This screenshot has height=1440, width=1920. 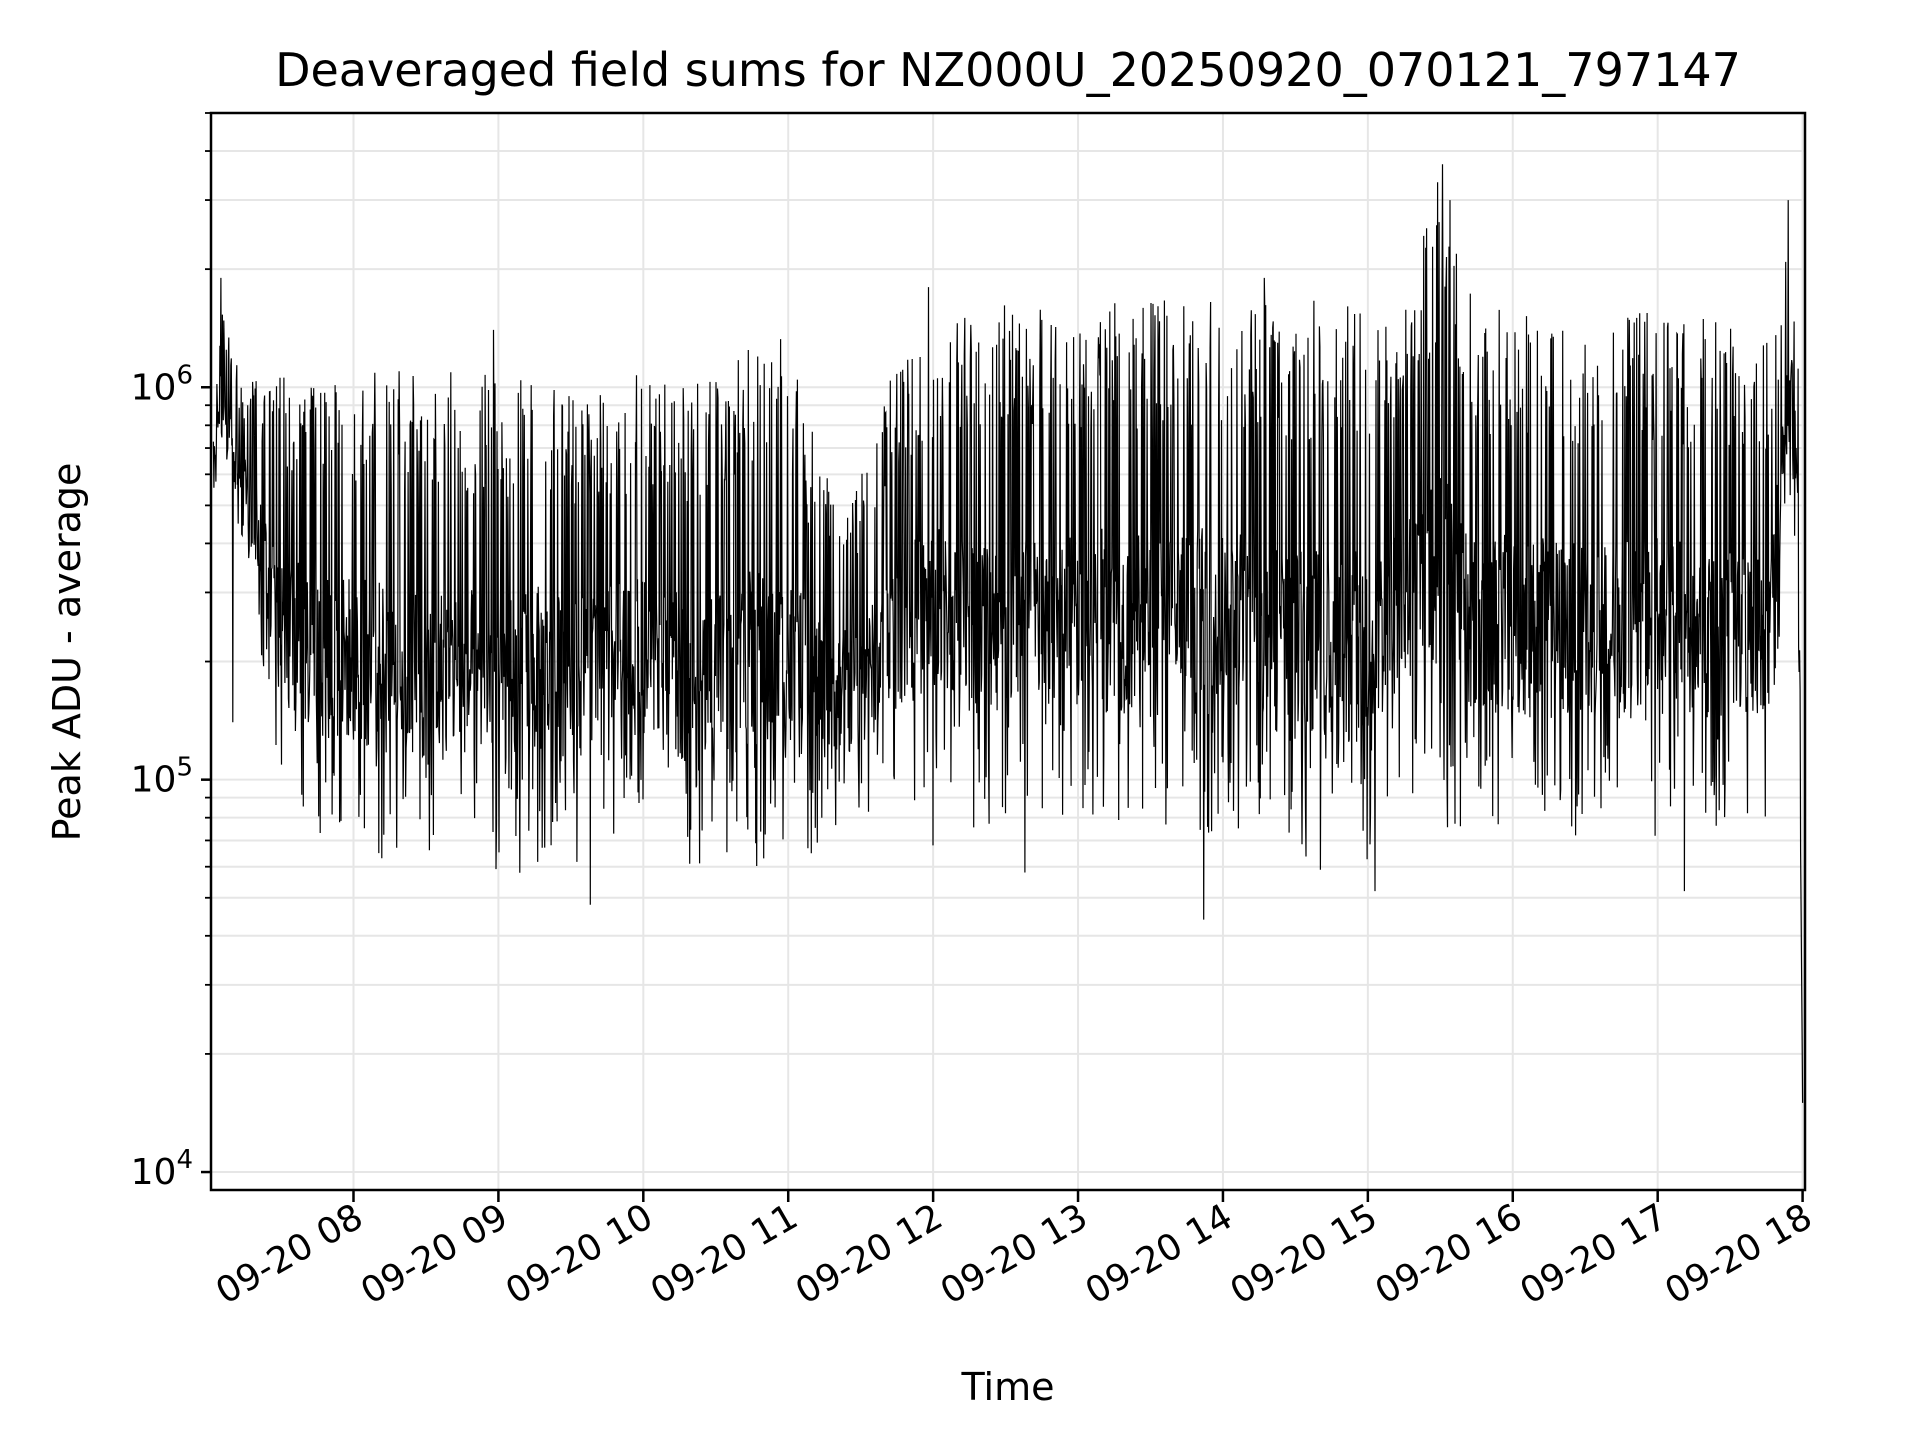 I want to click on y-axis: 10⁴ 10⁵ 10⁶, so click(x=171, y=652).